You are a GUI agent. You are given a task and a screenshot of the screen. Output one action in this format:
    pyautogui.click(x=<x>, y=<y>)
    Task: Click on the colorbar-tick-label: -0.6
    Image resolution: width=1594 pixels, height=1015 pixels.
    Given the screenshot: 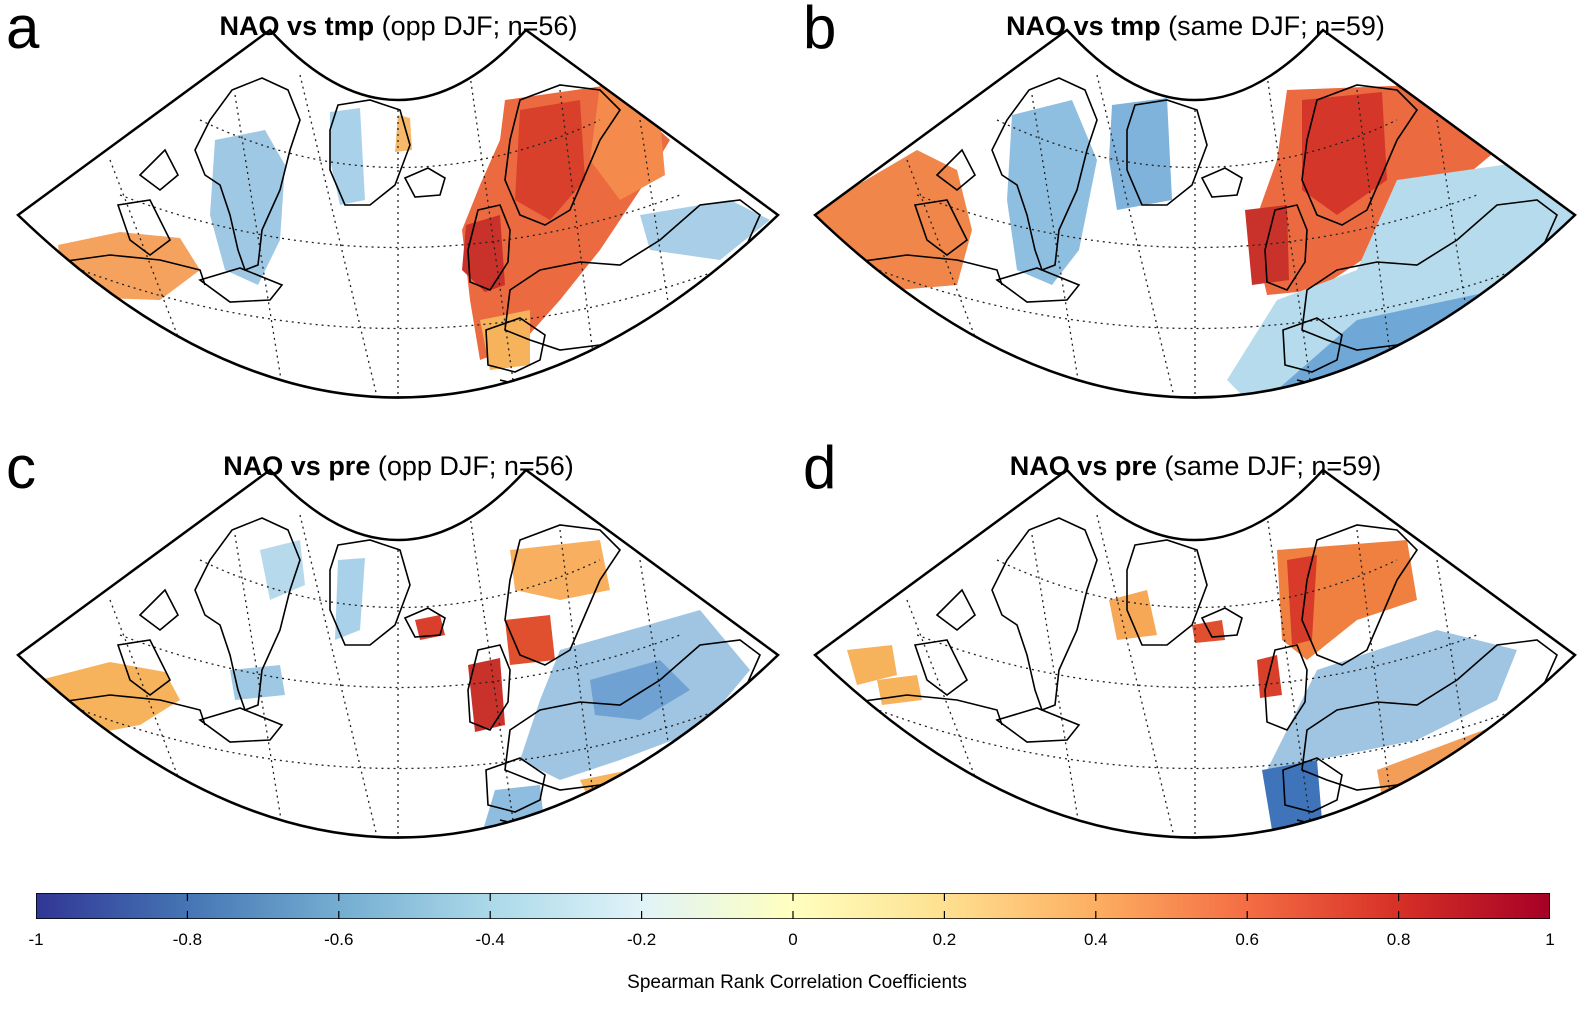 What is the action you would take?
    pyautogui.click(x=339, y=939)
    